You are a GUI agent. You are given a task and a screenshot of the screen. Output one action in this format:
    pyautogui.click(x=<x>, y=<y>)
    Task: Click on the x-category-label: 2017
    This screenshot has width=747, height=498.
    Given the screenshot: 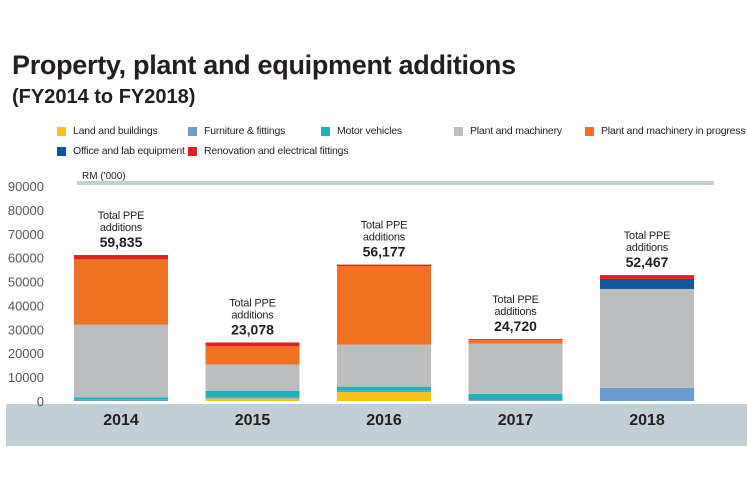 What is the action you would take?
    pyautogui.click(x=516, y=420)
    